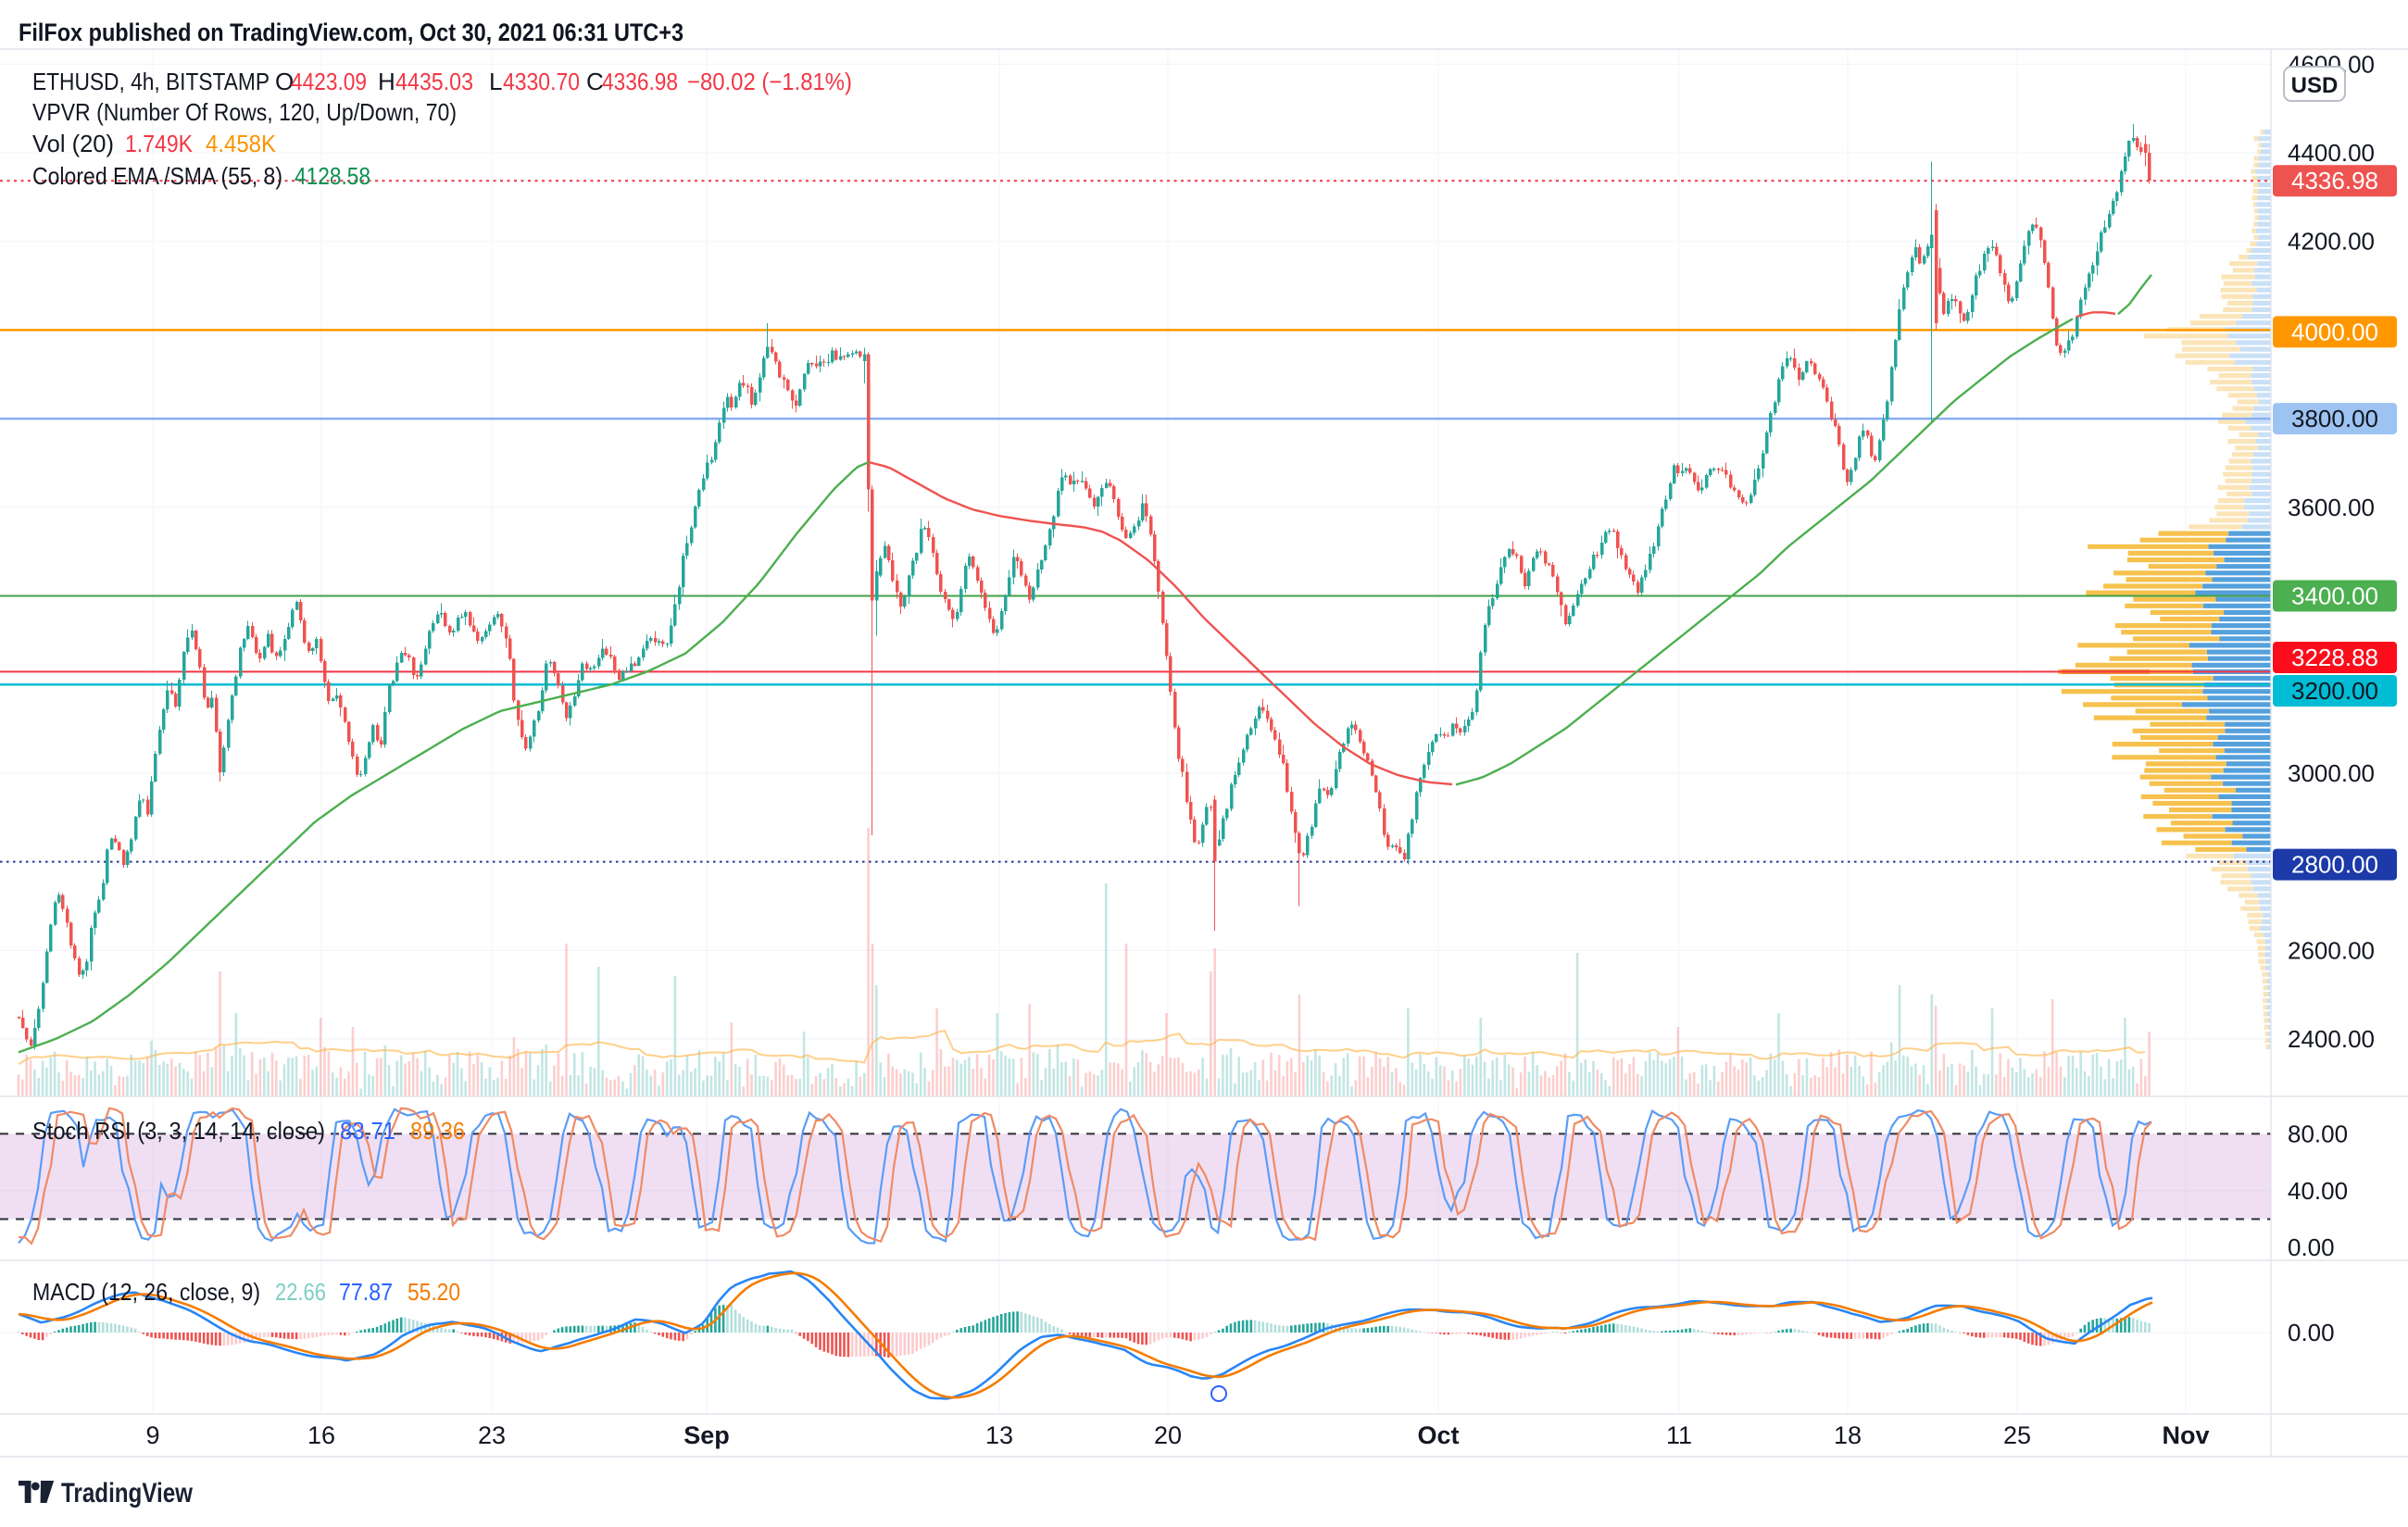 This screenshot has height=1527, width=2408. I want to click on svg-text: 83.71, so click(367, 1131).